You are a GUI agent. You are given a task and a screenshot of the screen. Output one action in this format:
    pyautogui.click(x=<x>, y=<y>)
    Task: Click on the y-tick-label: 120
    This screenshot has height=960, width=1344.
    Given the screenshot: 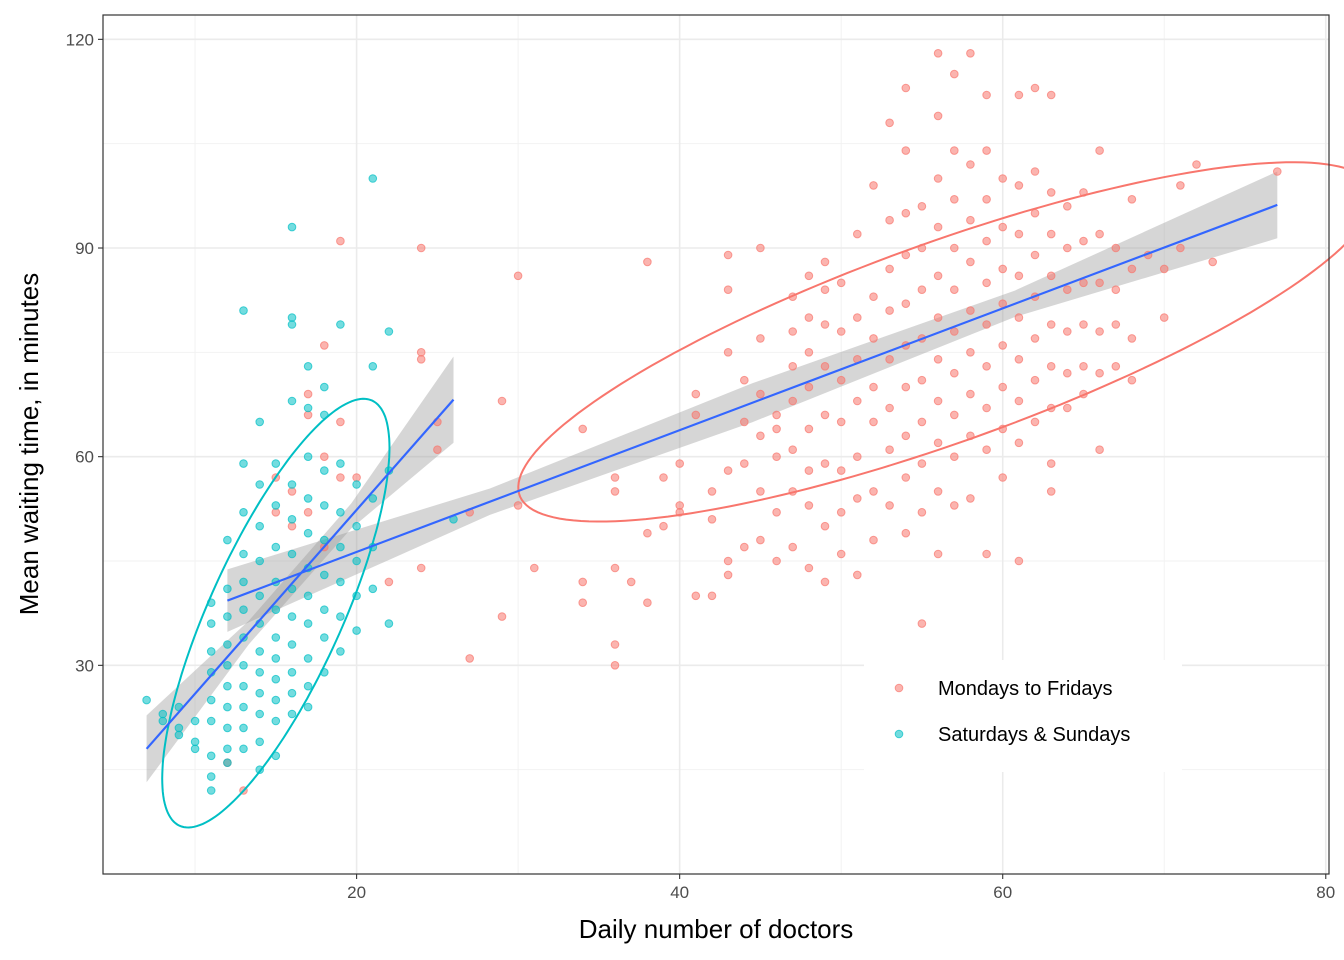 What is the action you would take?
    pyautogui.click(x=80, y=39)
    